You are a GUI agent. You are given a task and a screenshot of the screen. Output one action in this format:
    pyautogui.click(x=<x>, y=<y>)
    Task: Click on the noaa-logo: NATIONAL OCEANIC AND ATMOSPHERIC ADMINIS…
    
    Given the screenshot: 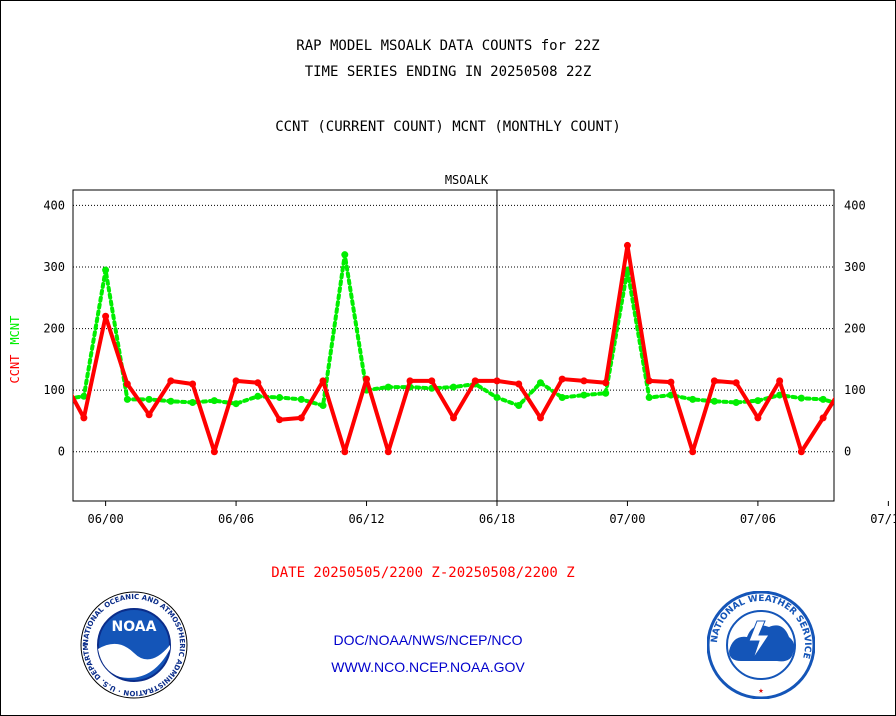 What is the action you would take?
    pyautogui.click(x=134, y=645)
    